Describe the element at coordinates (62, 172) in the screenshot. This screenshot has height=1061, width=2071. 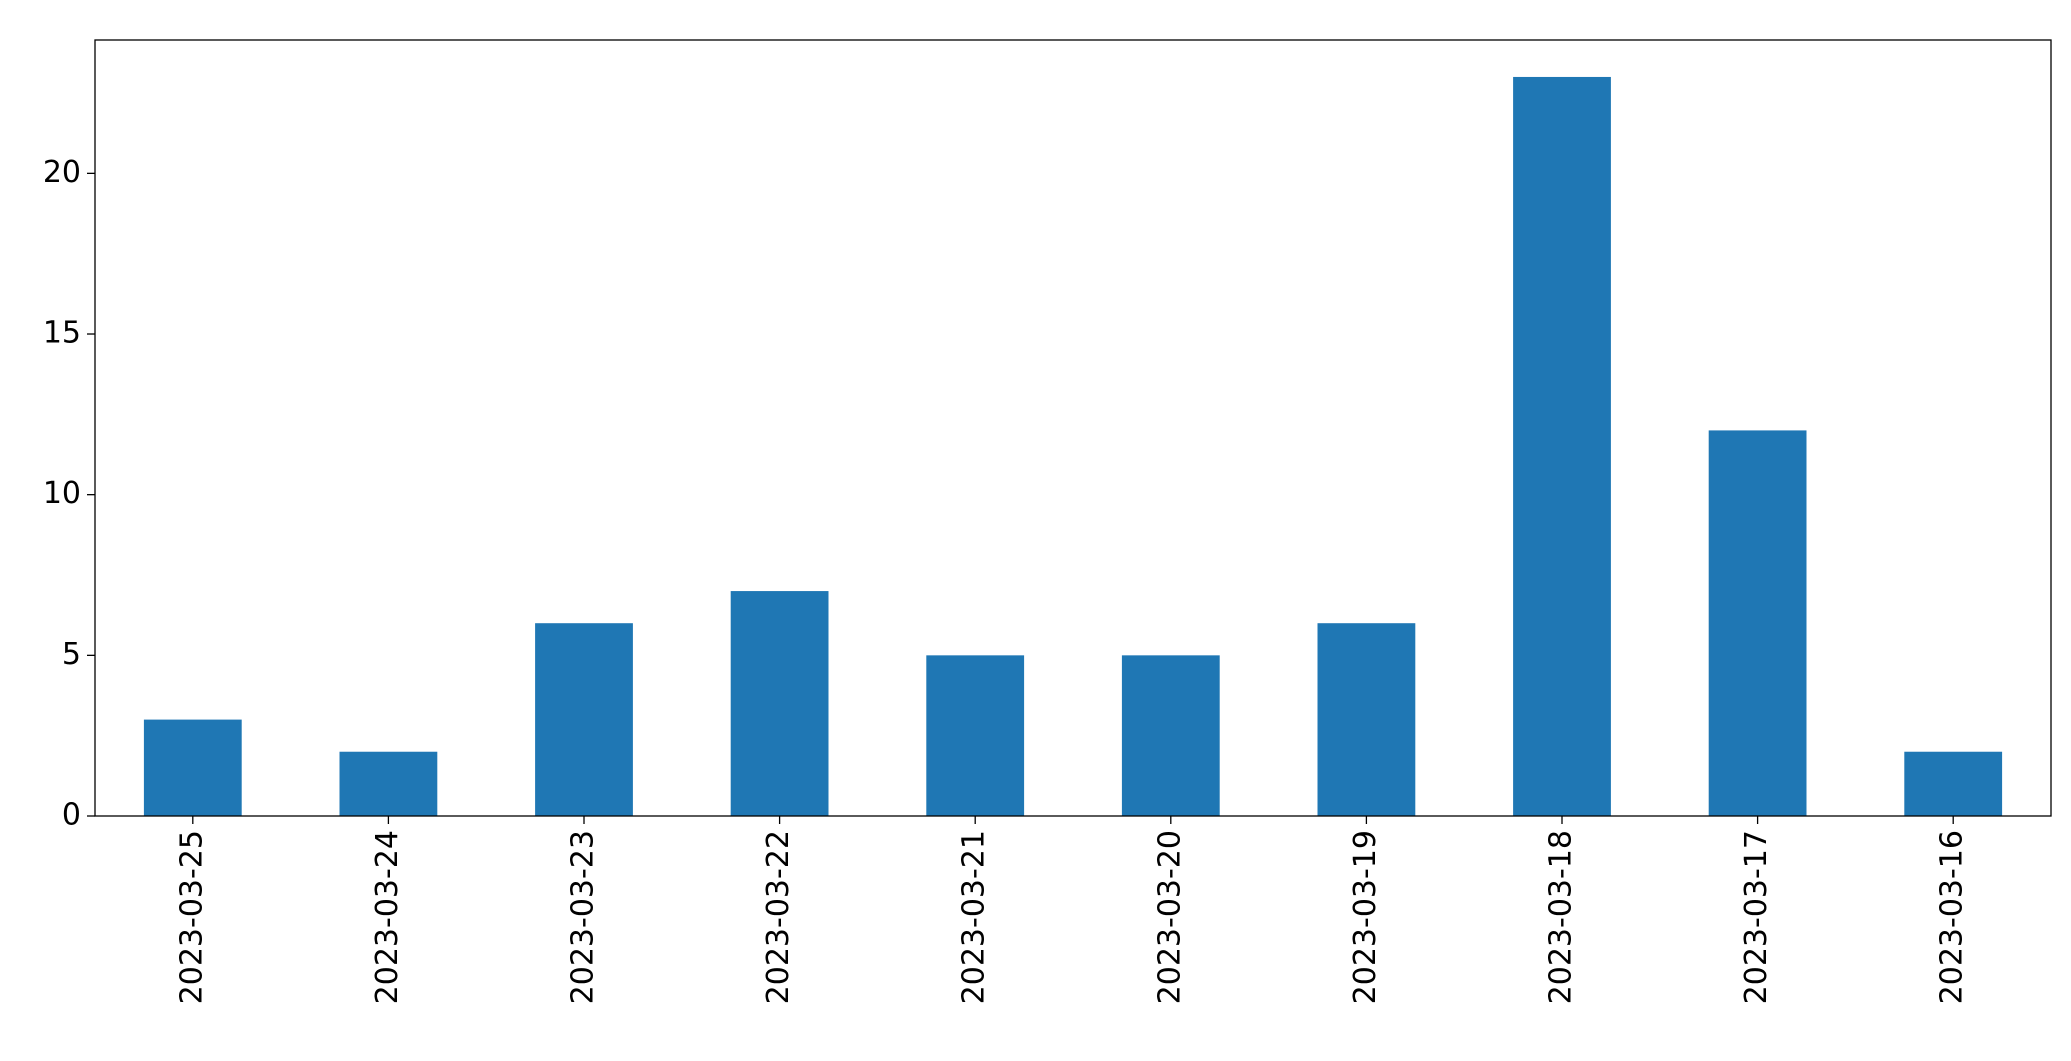
I see `y-tick-label: 20` at that location.